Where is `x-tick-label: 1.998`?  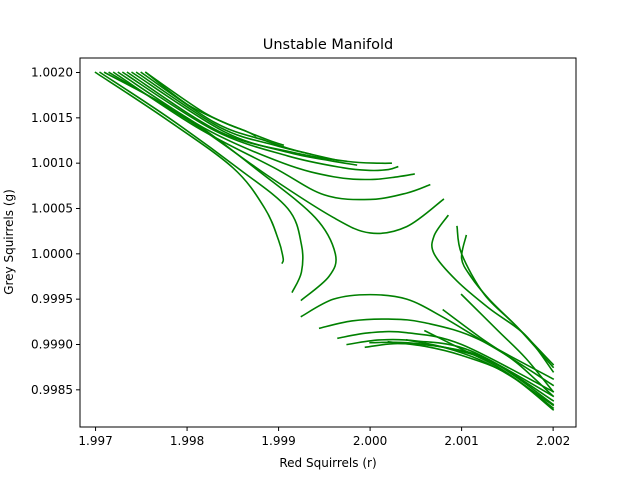 x-tick-label: 1.998 is located at coordinates (187, 441).